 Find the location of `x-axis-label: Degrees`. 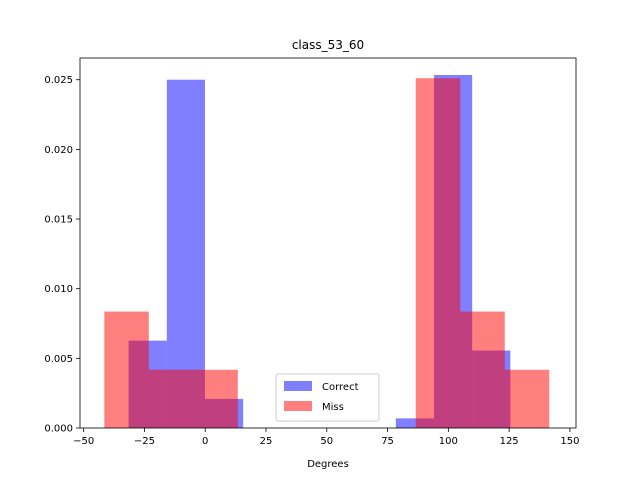

x-axis-label: Degrees is located at coordinates (328, 464).